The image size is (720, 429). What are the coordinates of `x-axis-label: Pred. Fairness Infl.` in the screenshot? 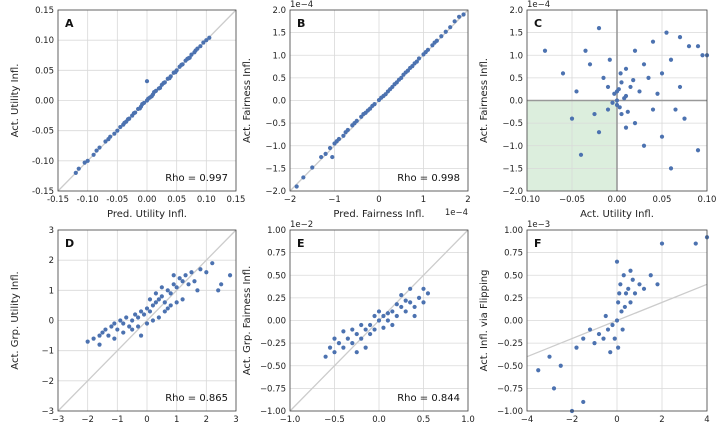 It's located at (378, 214).